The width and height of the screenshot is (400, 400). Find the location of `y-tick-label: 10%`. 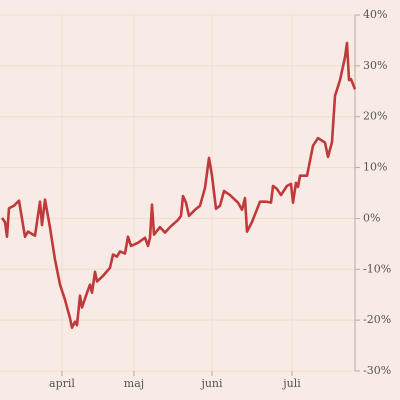

y-tick-label: 10% is located at coordinates (375, 167).